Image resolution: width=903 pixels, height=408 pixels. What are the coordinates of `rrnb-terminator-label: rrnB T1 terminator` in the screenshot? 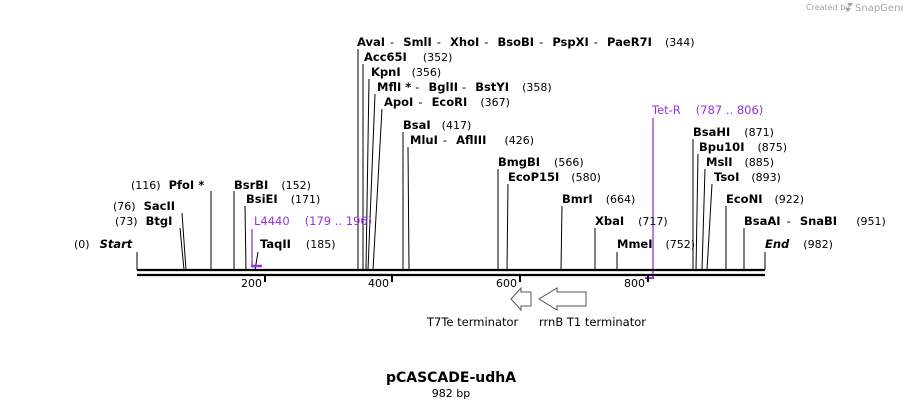 It's located at (592, 322).